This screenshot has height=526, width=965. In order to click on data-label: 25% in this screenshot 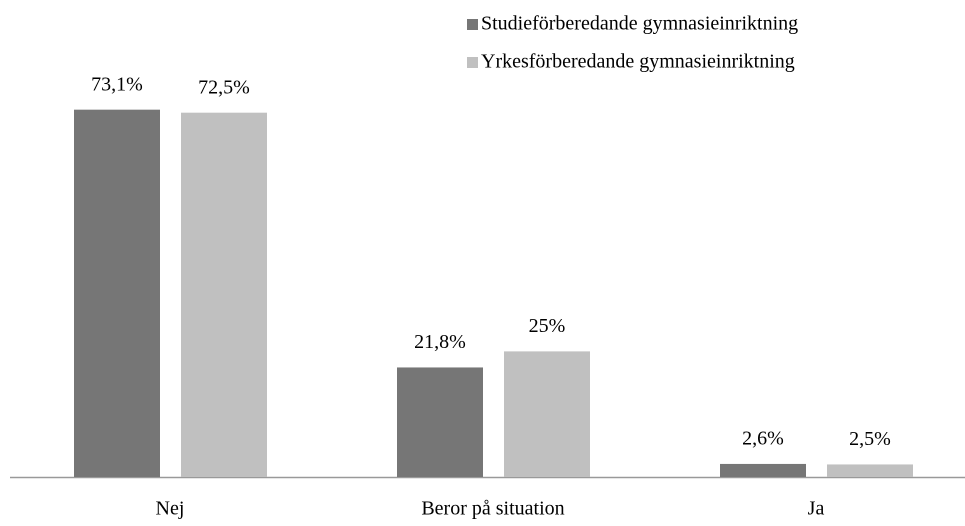, I will do `click(547, 326)`.